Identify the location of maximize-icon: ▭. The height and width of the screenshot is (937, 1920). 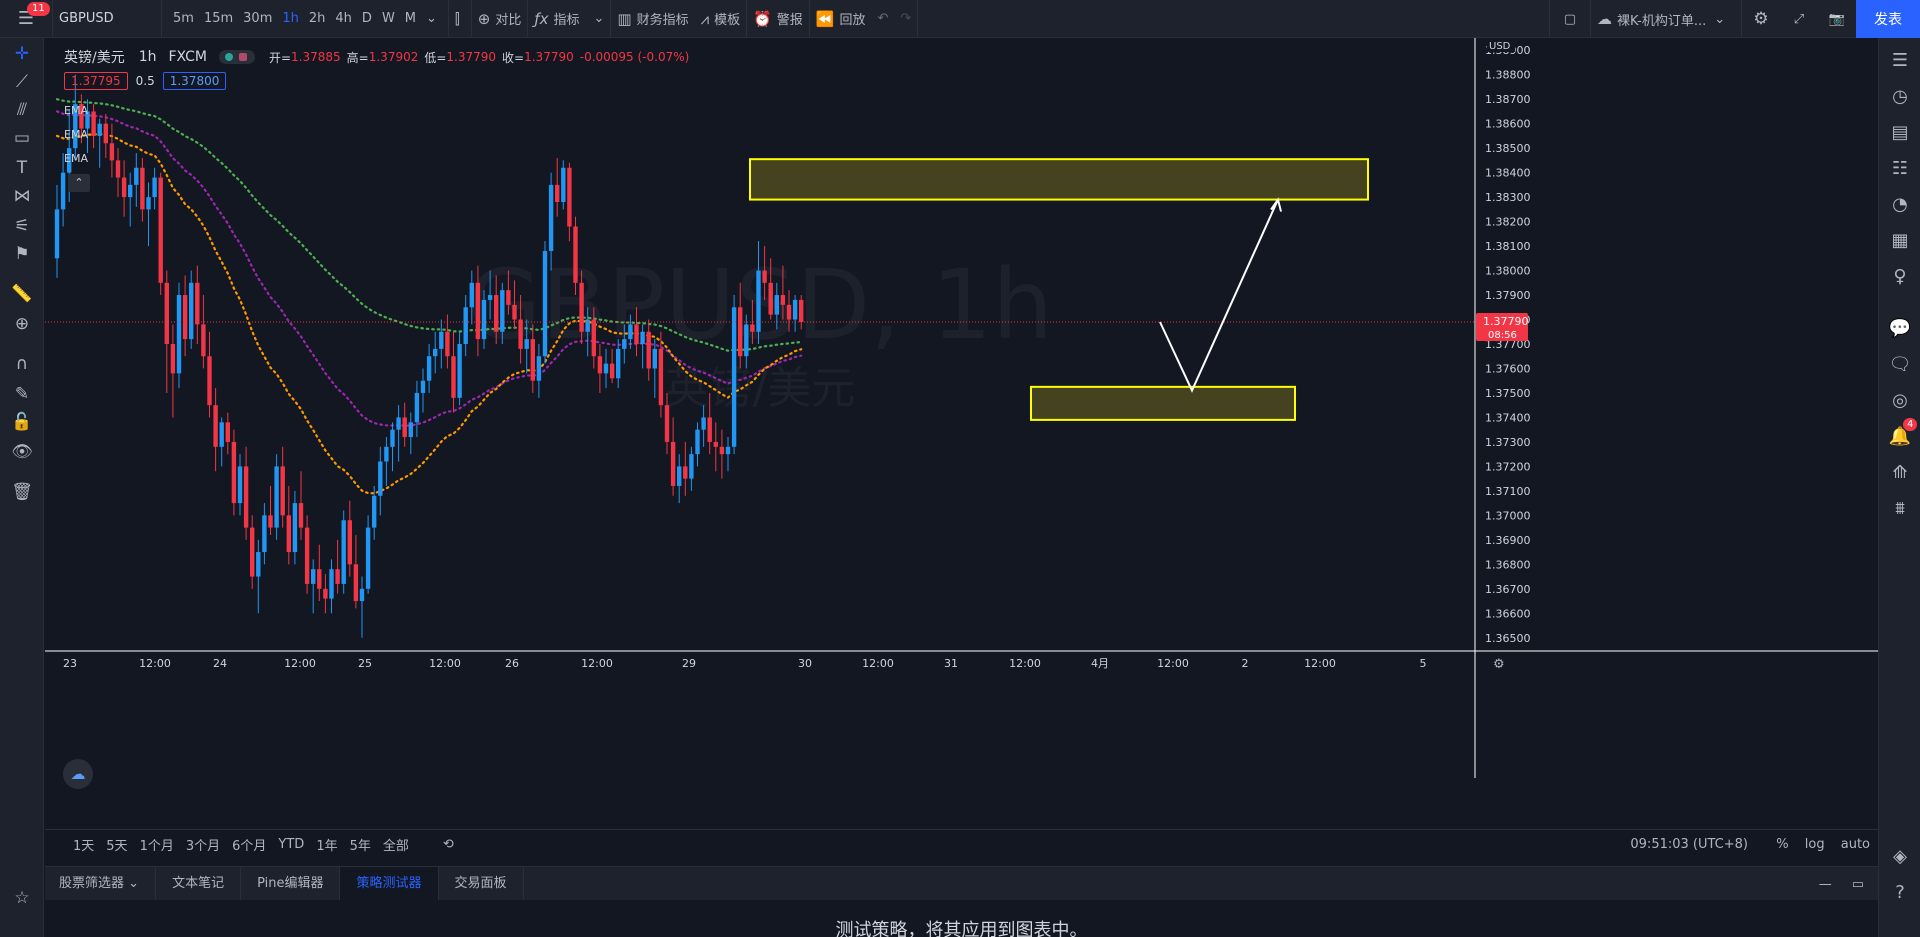
(1857, 884).